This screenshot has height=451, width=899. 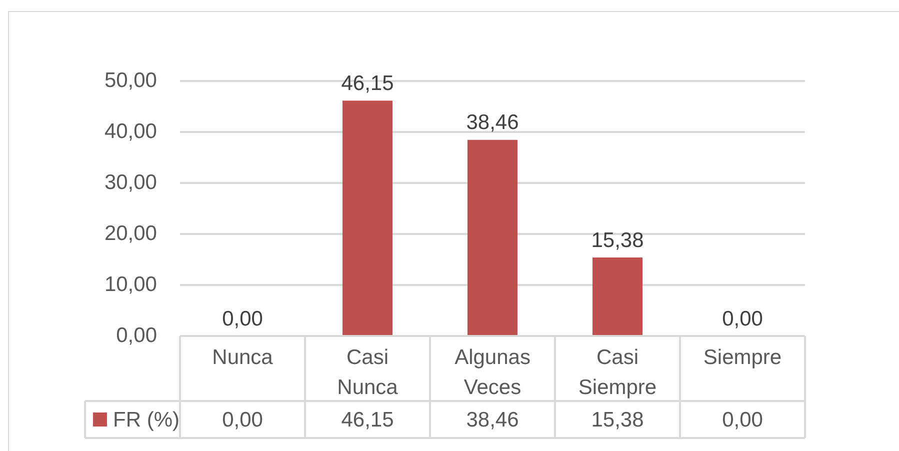 What do you see at coordinates (742, 357) in the screenshot?
I see `x-tick-label: Siempre` at bounding box center [742, 357].